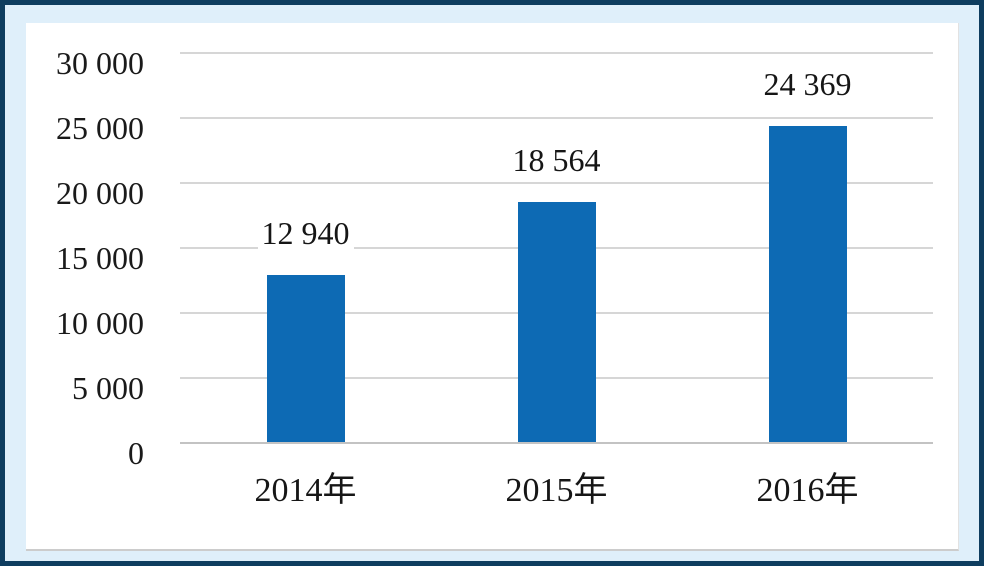  I want to click on bar-value-label: 18 564, so click(556, 159).